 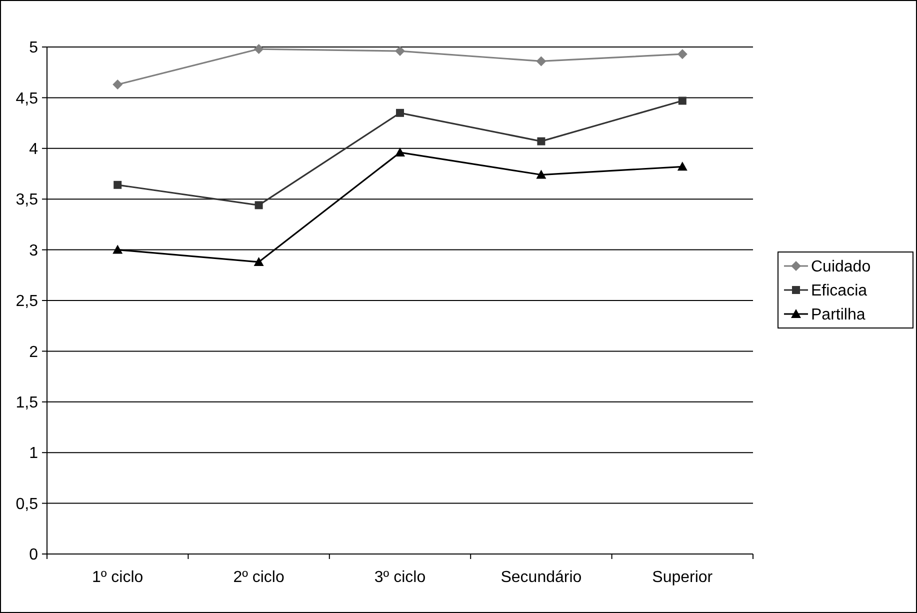 I want to click on y-tick-label: 4,5, so click(x=27, y=99).